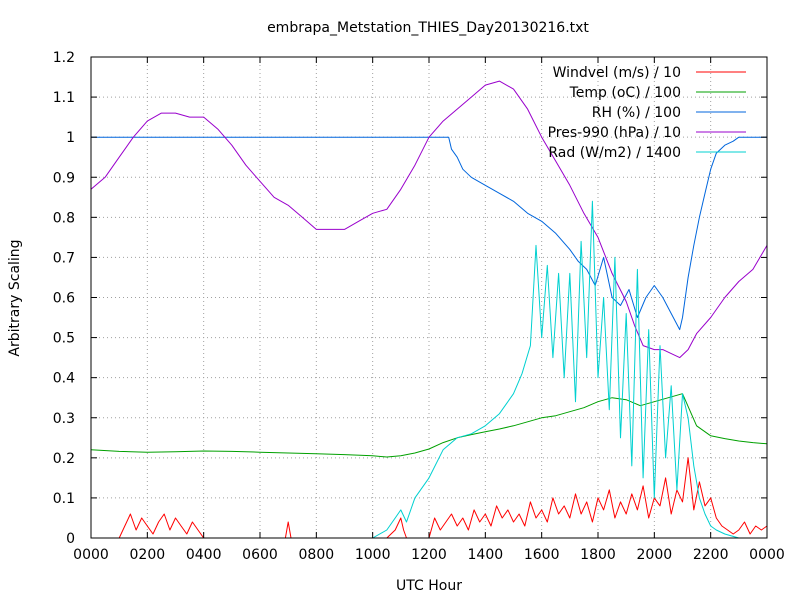 The height and width of the screenshot is (600, 800). I want to click on y-tick-label: 0.2, so click(64, 459).